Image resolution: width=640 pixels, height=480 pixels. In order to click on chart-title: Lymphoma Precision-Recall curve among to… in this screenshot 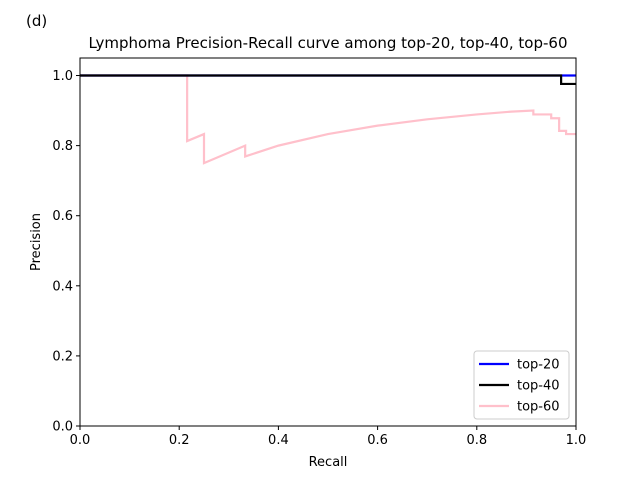, I will do `click(328, 43)`.